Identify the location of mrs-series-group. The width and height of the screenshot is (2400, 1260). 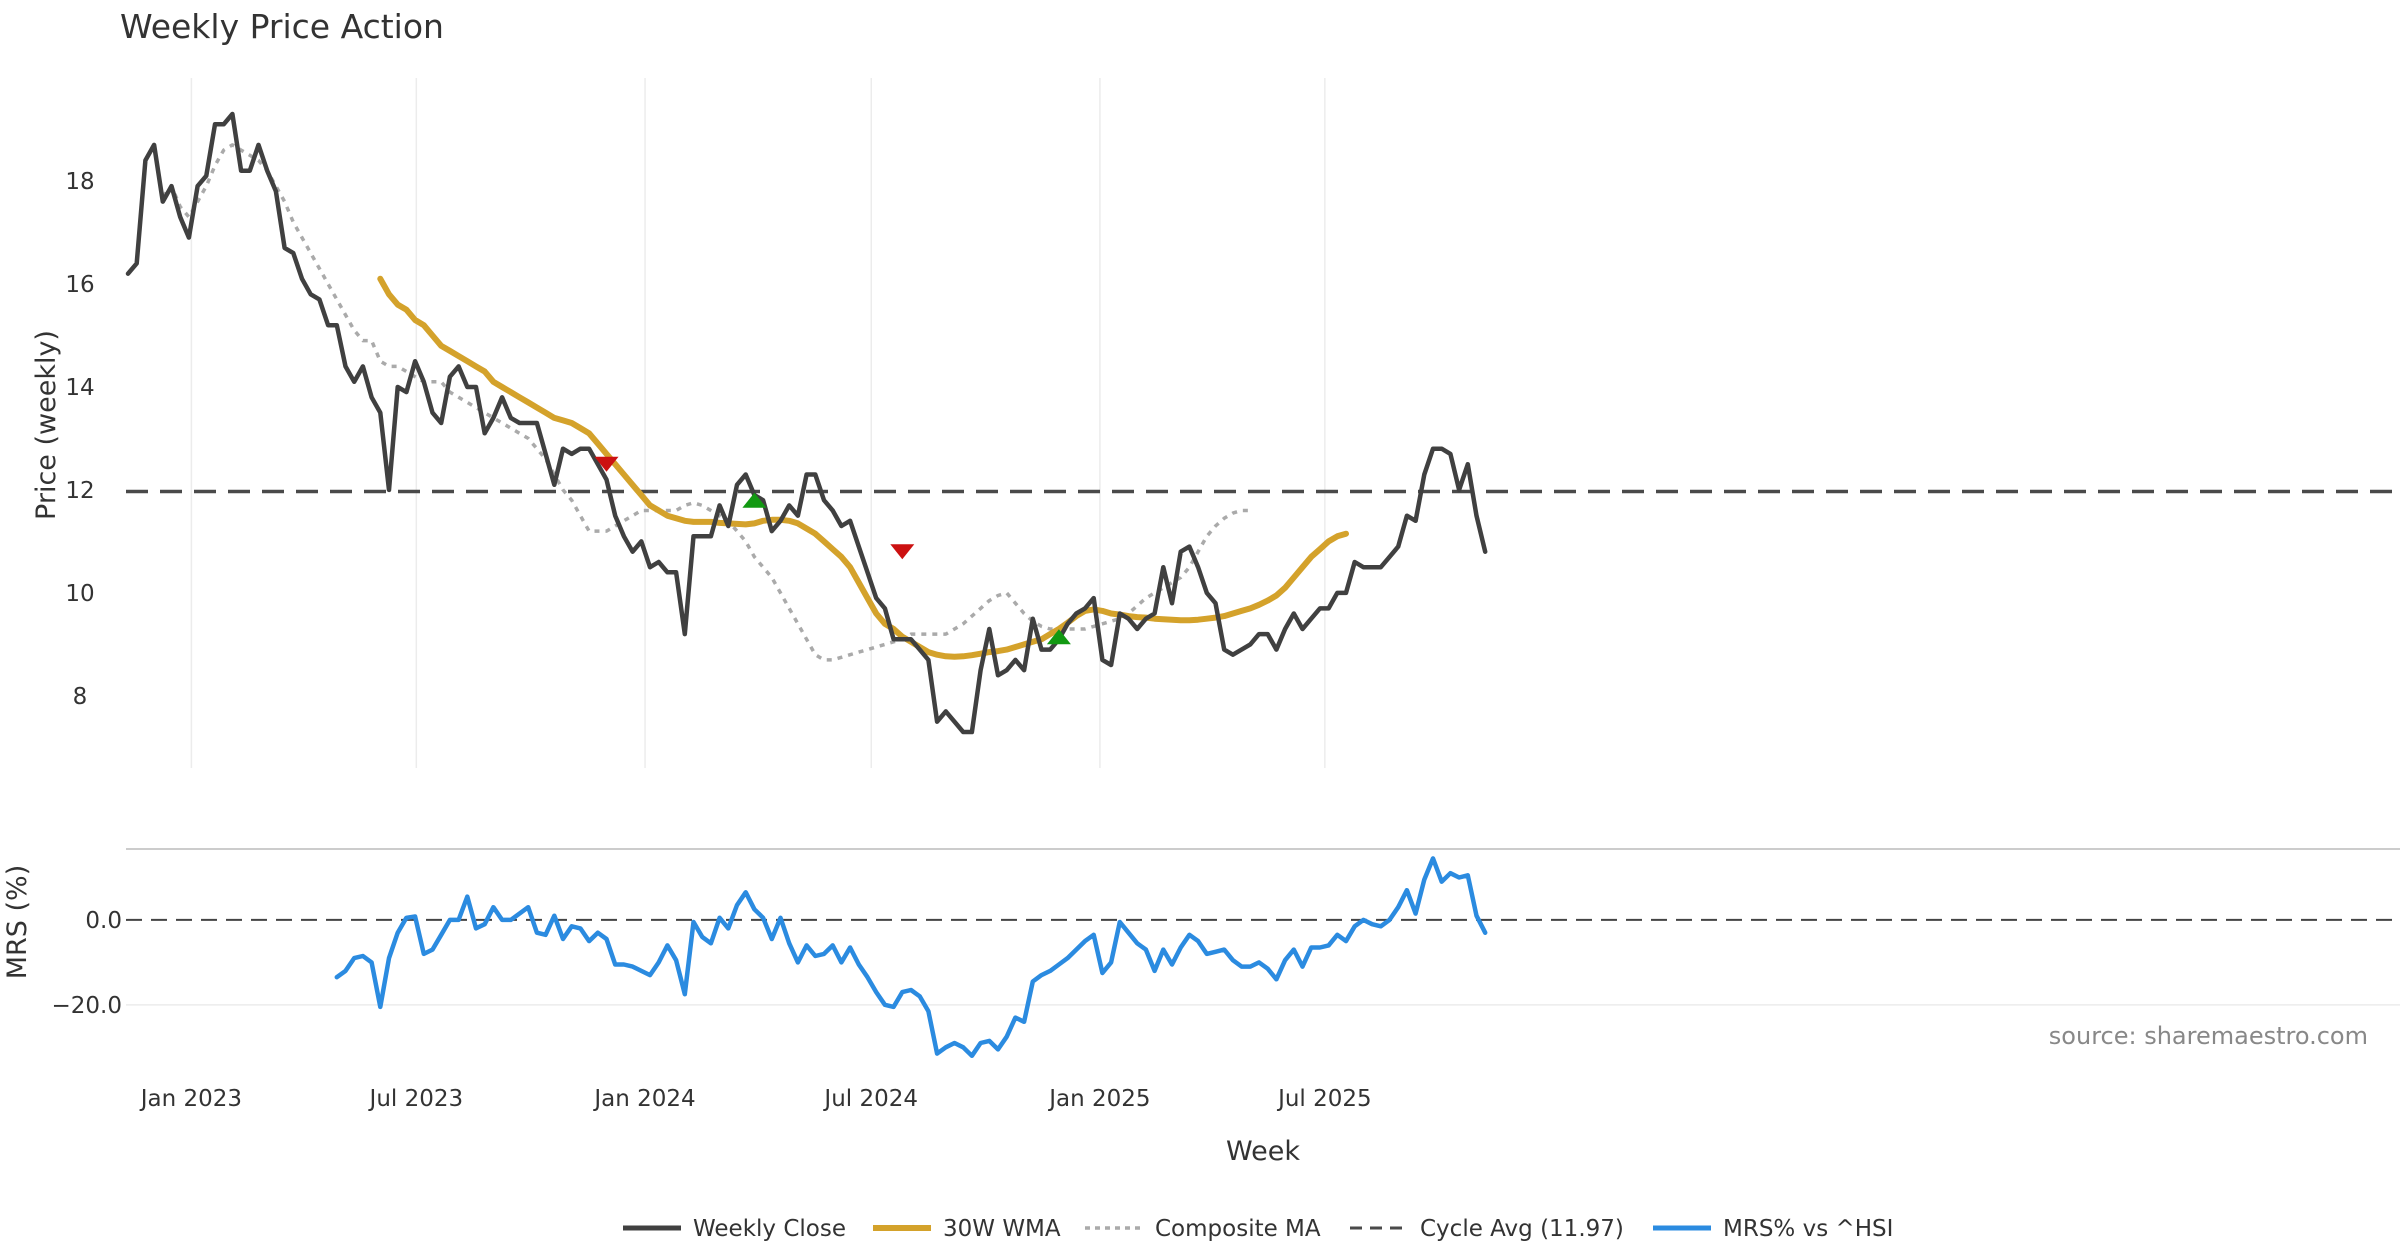
(911, 957).